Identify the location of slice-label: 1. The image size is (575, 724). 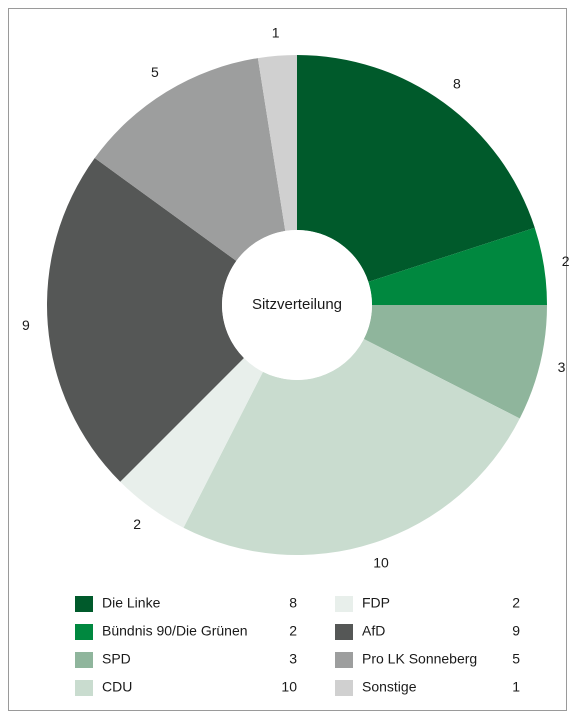
(276, 33).